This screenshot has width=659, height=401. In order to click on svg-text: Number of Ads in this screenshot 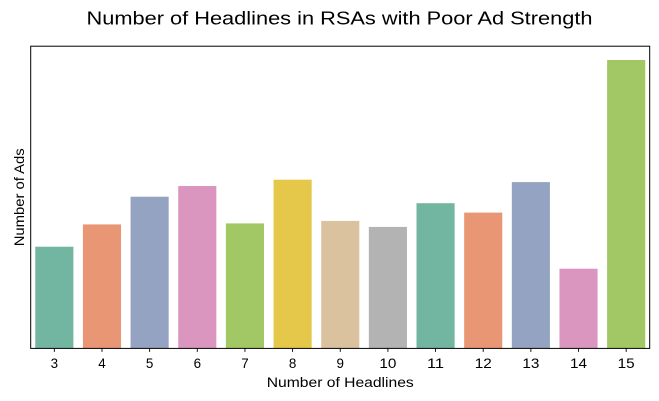, I will do `click(19, 197)`.